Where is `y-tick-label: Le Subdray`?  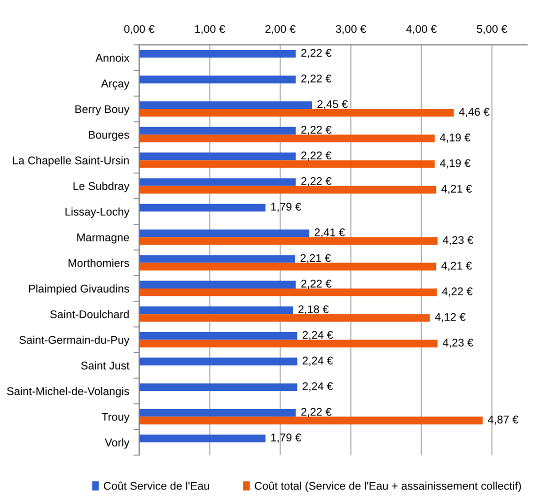
y-tick-label: Le Subdray is located at coordinates (102, 187).